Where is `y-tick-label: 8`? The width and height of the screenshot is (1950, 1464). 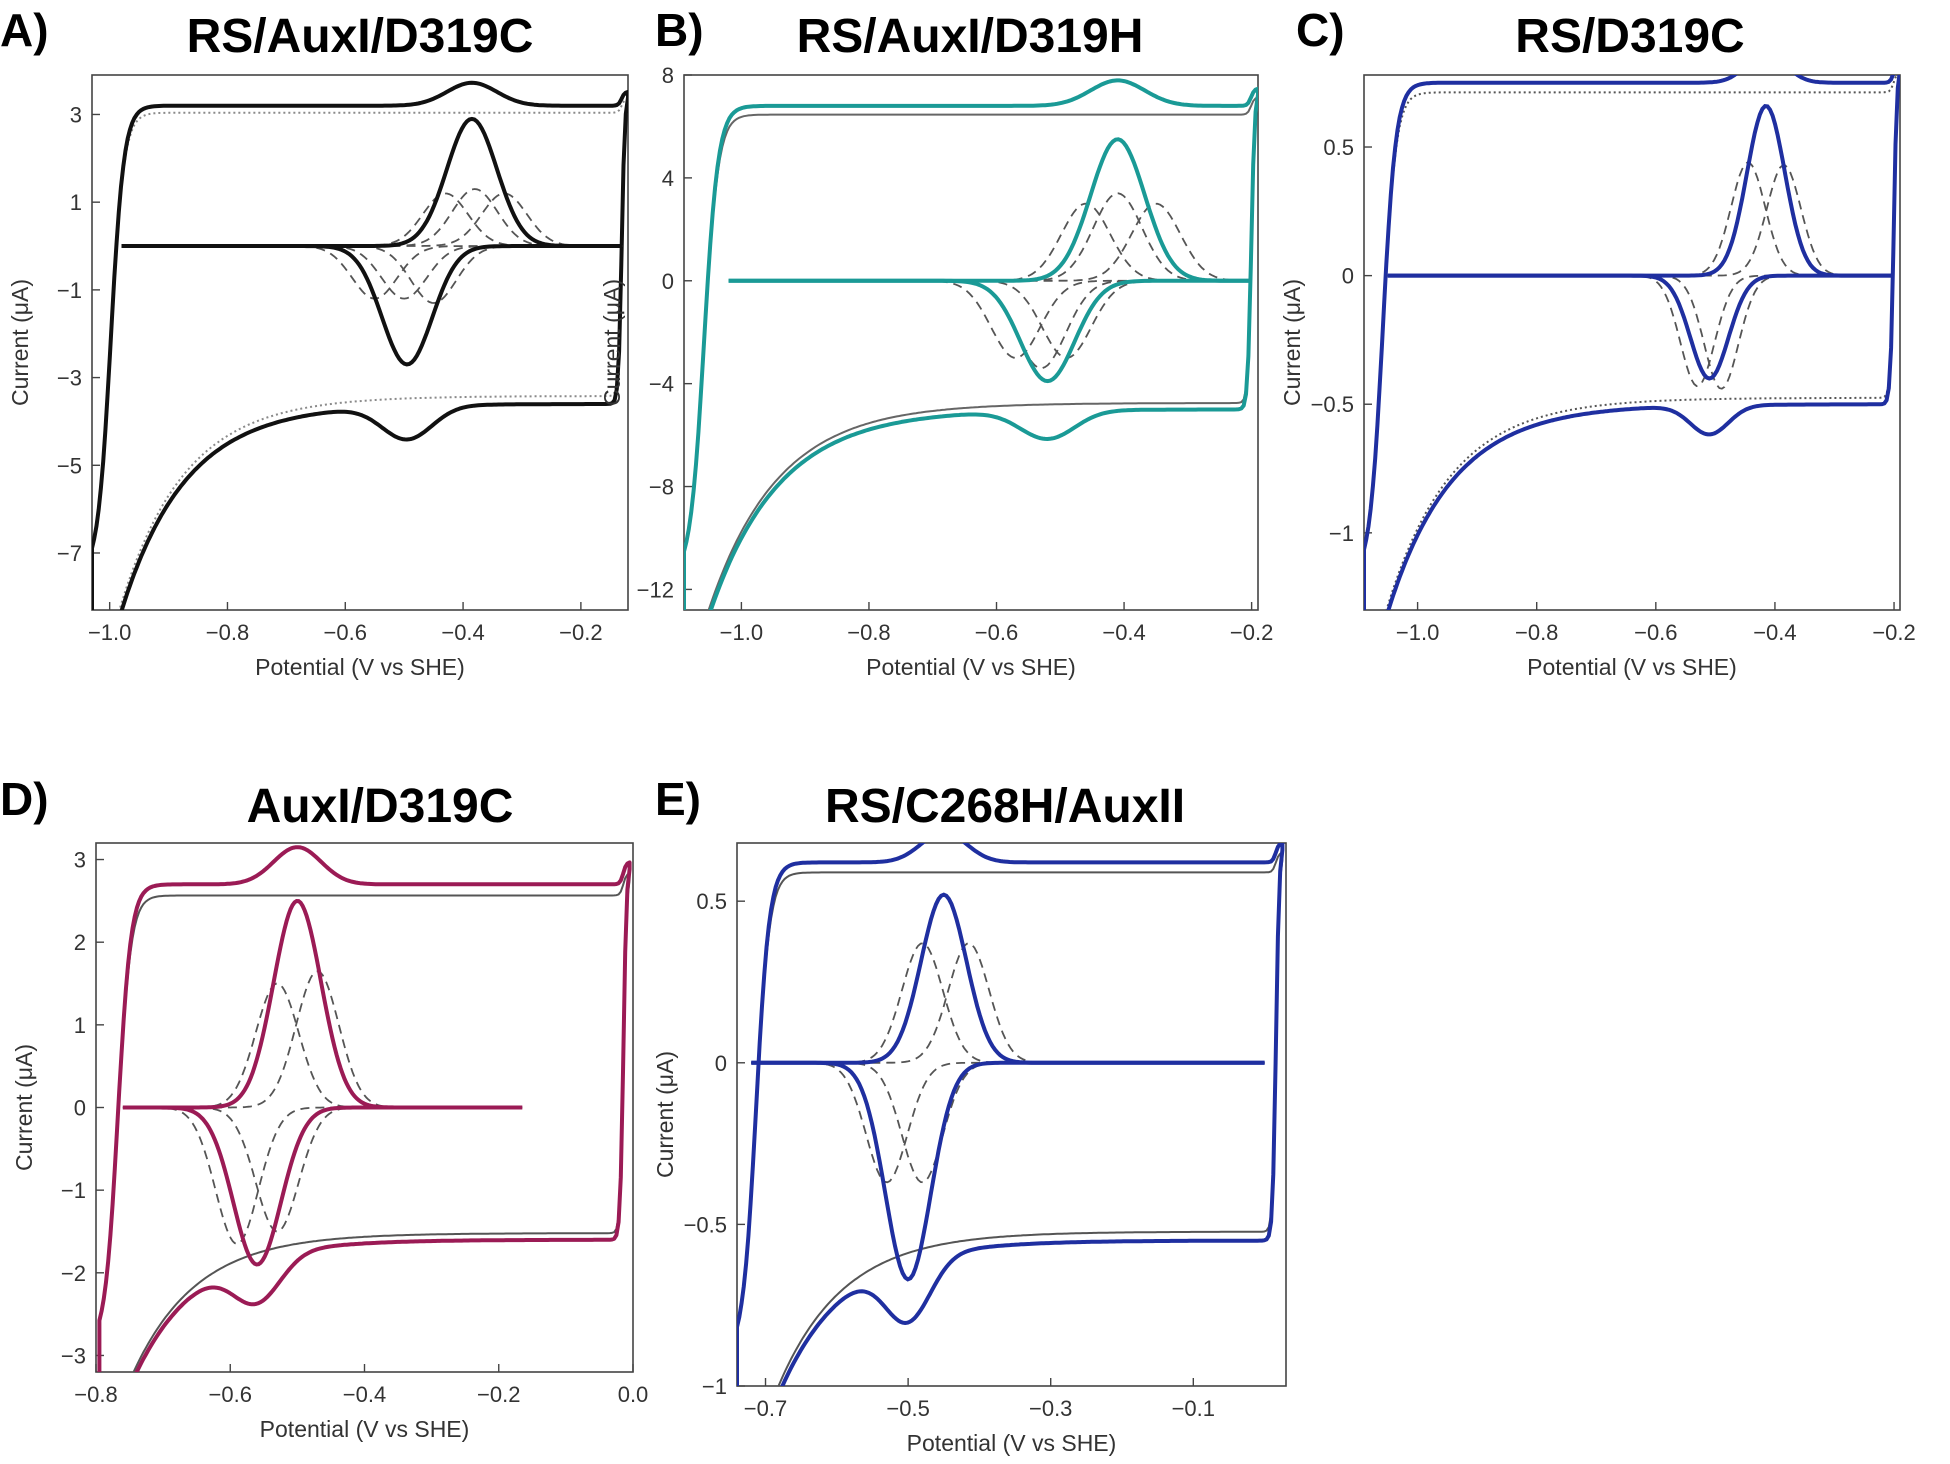 y-tick-label: 8 is located at coordinates (668, 75).